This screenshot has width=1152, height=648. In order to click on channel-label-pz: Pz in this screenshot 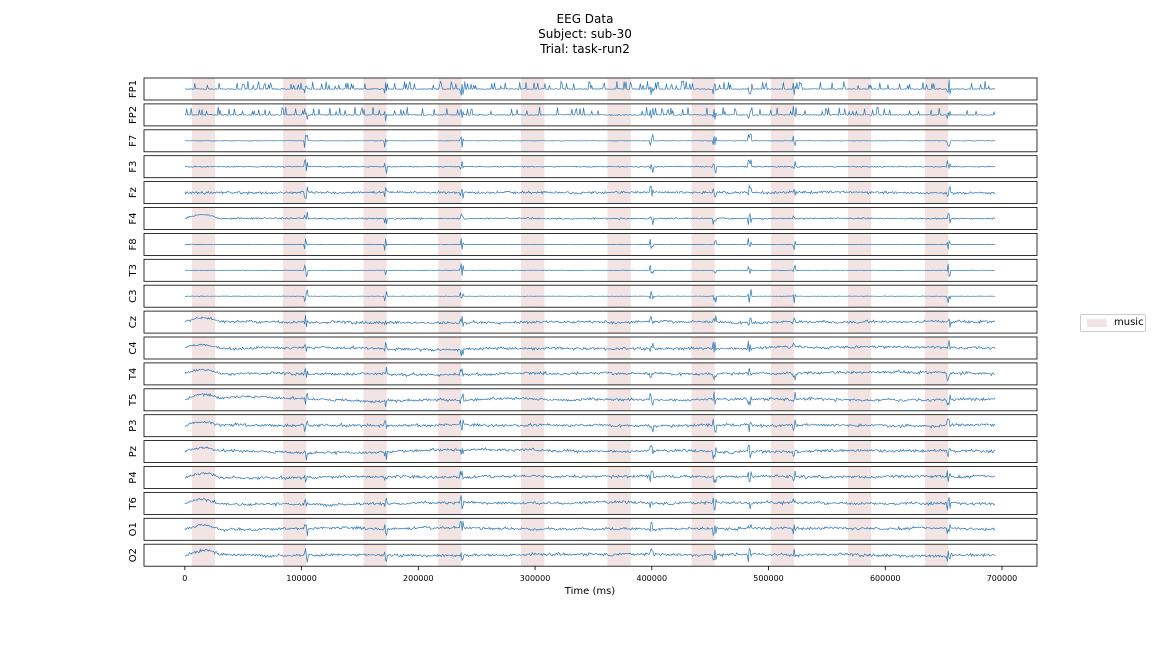, I will do `click(133, 451)`.